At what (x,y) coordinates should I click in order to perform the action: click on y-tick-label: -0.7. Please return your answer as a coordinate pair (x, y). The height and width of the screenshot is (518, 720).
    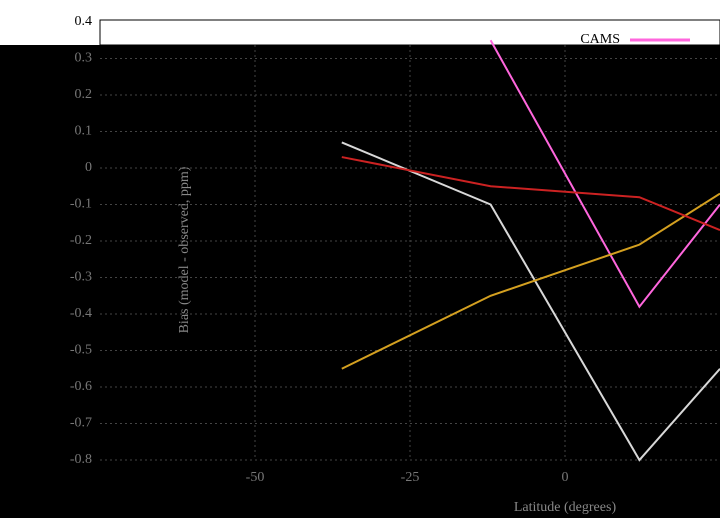
    Looking at the image, I should click on (81, 423).